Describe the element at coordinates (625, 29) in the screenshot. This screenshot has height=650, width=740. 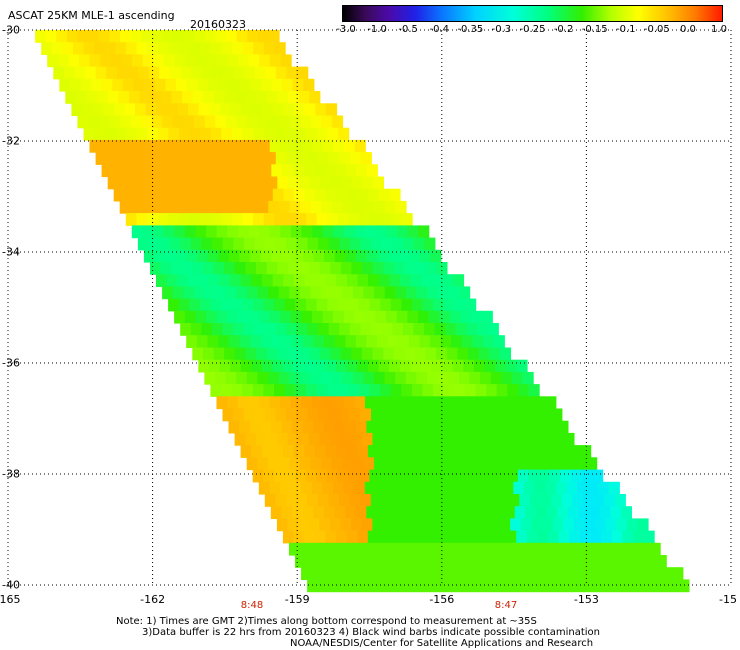
I see `colorbar-tick-label: -0.1` at that location.